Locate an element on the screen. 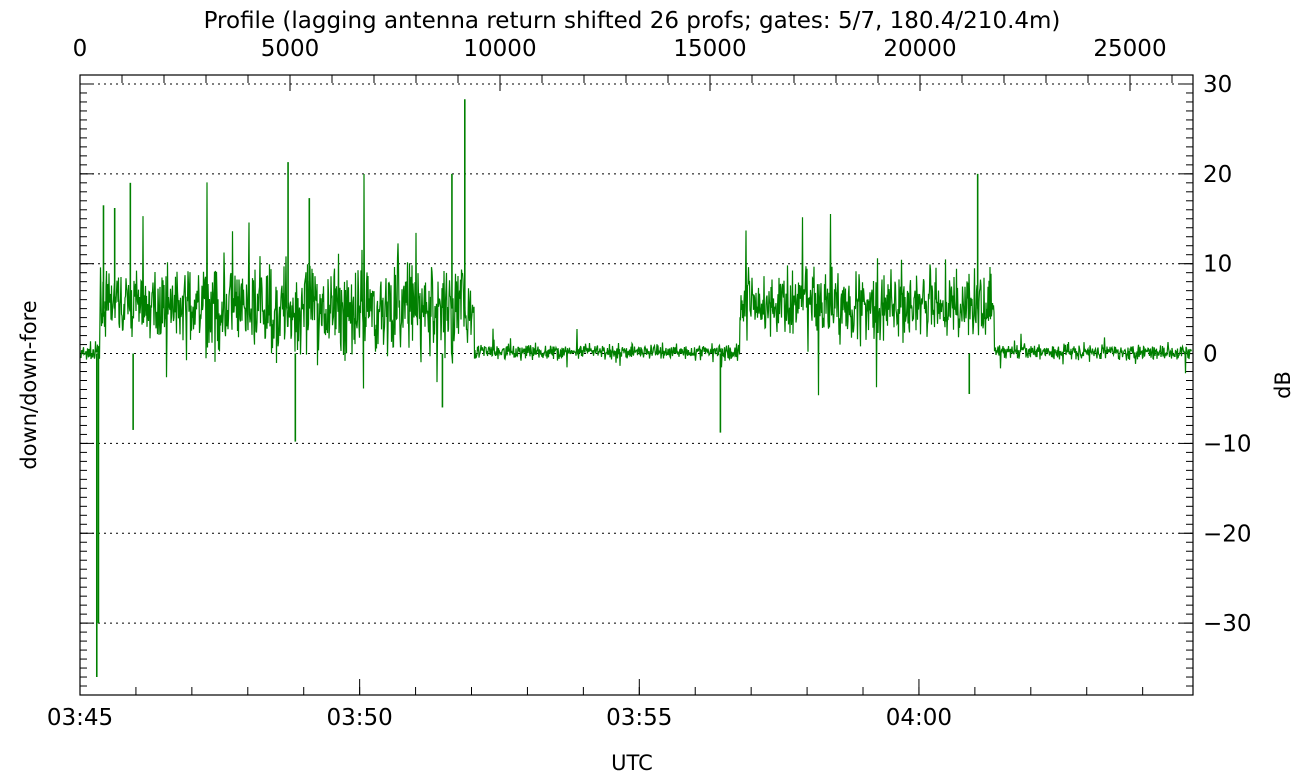 The width and height of the screenshot is (1308, 780). y-tick-label: 30 is located at coordinates (1217, 85).